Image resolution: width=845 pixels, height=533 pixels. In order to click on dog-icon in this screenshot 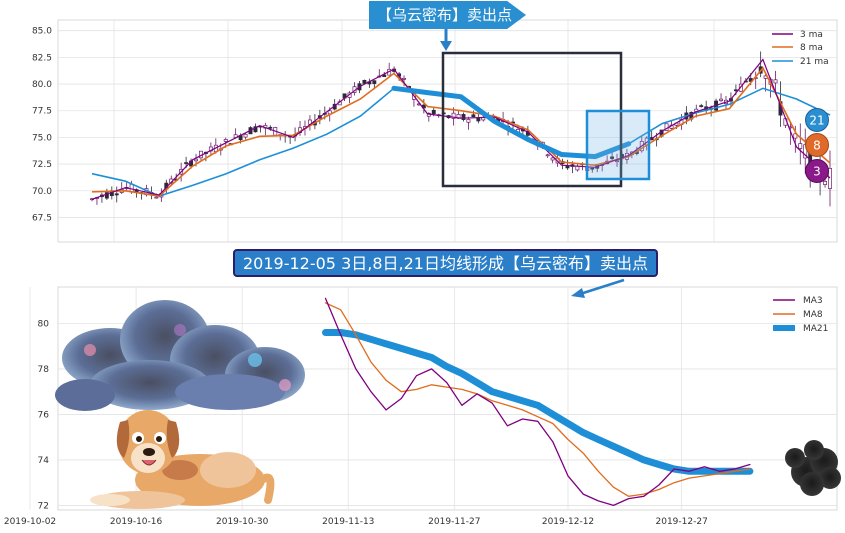, I will do `click(182, 459)`.